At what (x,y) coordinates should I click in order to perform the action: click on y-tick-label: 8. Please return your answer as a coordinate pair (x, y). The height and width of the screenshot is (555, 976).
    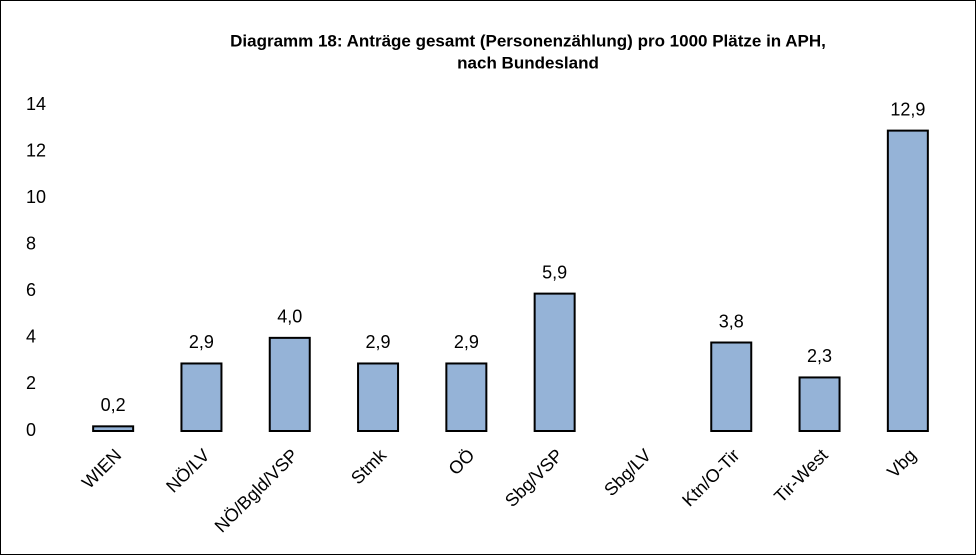
    Looking at the image, I should click on (31, 243).